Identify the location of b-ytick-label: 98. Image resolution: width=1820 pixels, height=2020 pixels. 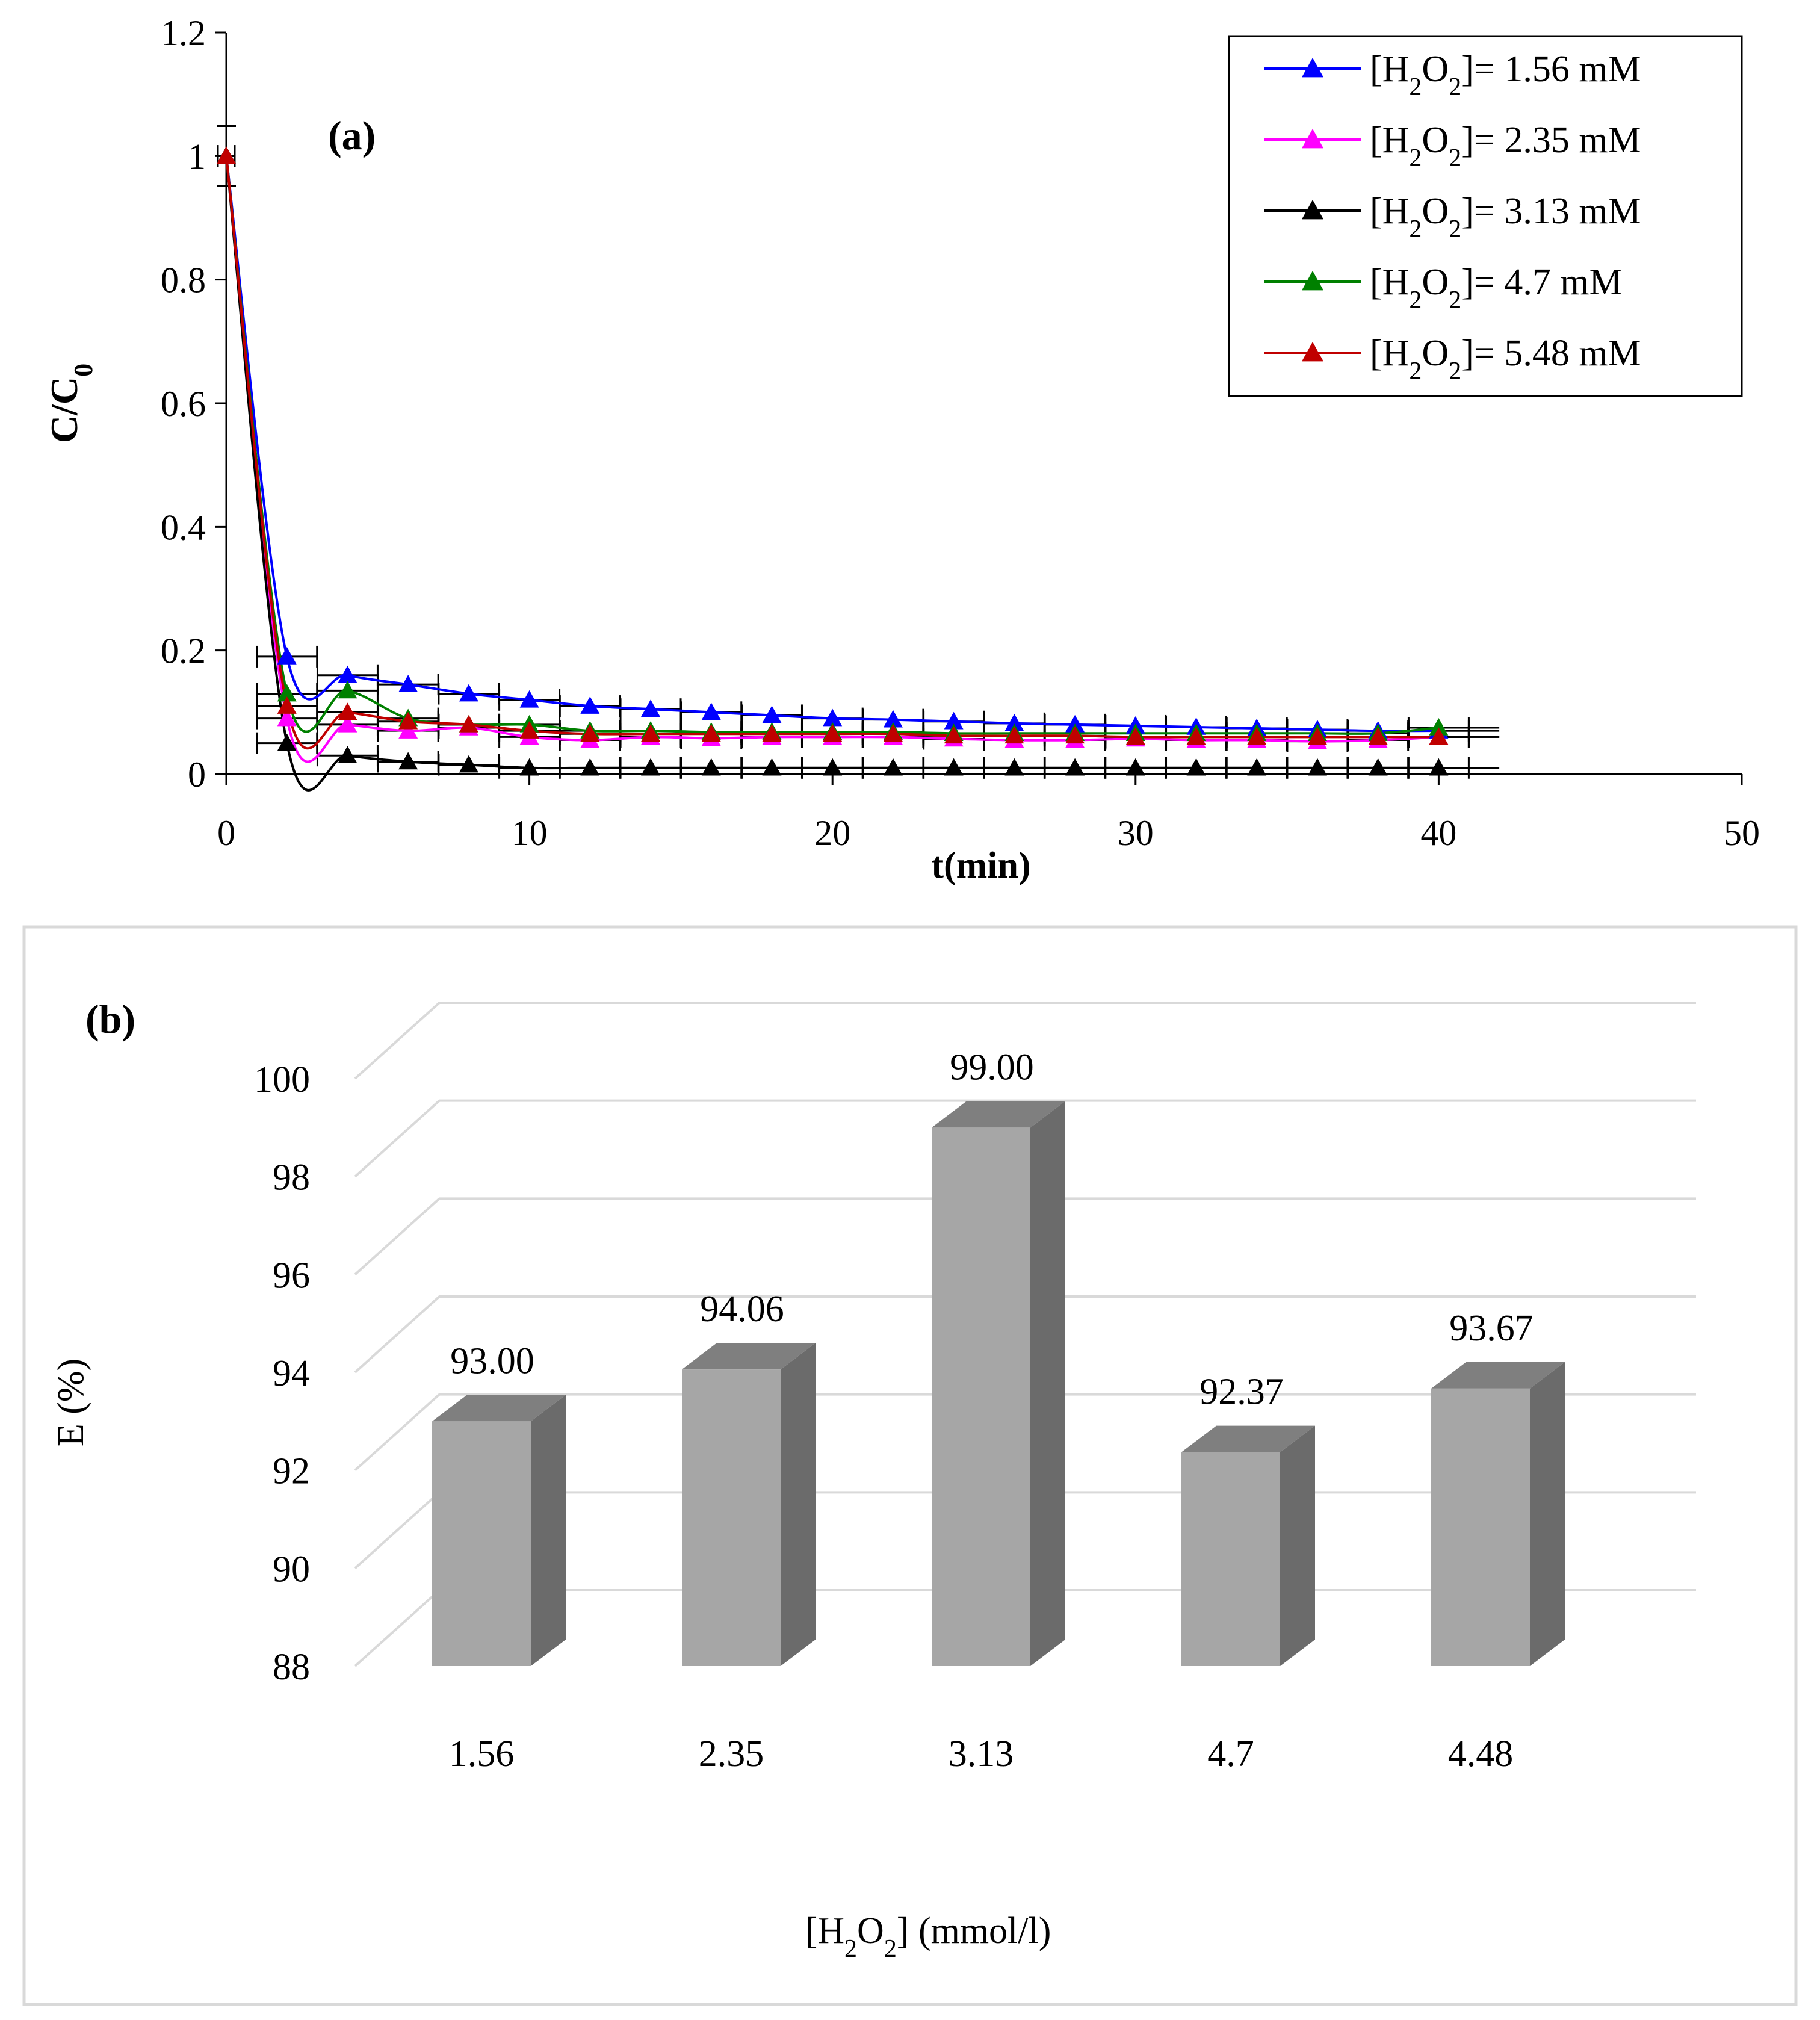
(291, 1177).